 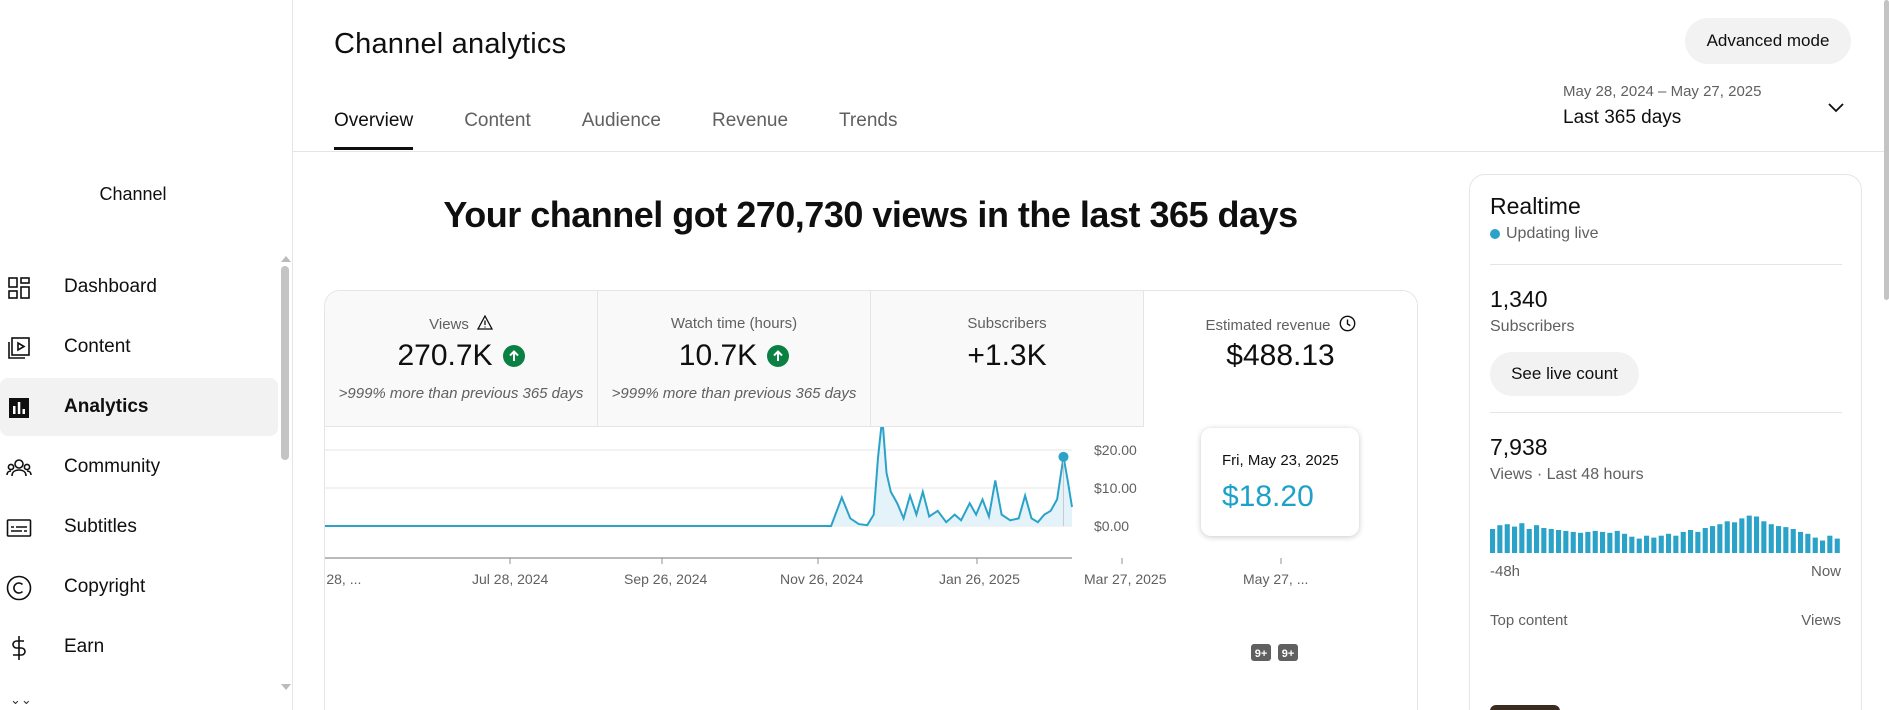 I want to click on scroll-up-arrow, so click(x=286, y=259).